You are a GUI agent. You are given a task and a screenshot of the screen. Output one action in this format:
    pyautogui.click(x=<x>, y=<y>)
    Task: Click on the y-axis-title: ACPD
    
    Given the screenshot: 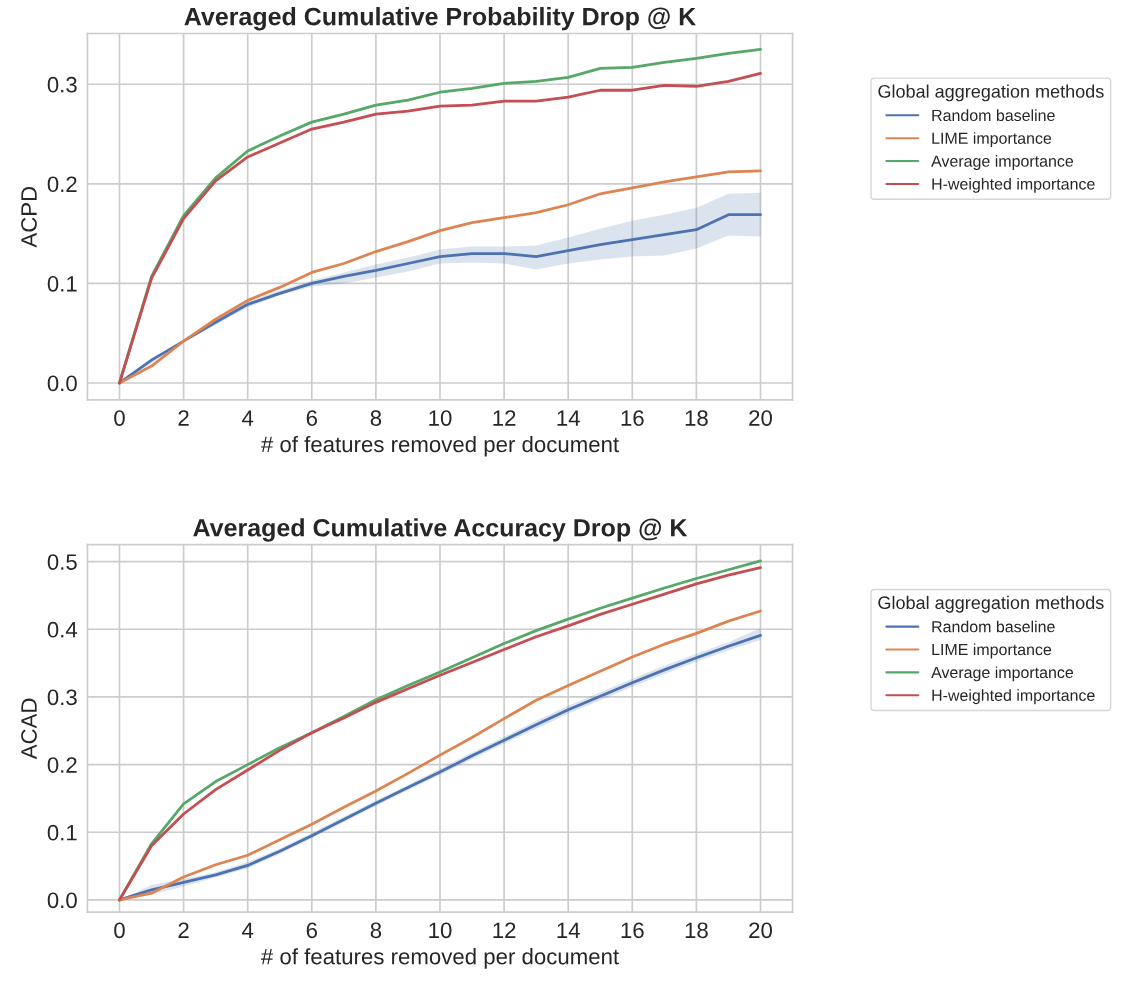 What is the action you would take?
    pyautogui.click(x=29, y=217)
    